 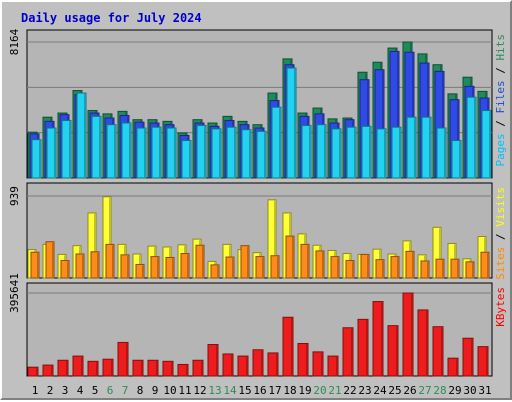 I want to click on panel-top-legend-part: Hits, so click(x=500, y=47).